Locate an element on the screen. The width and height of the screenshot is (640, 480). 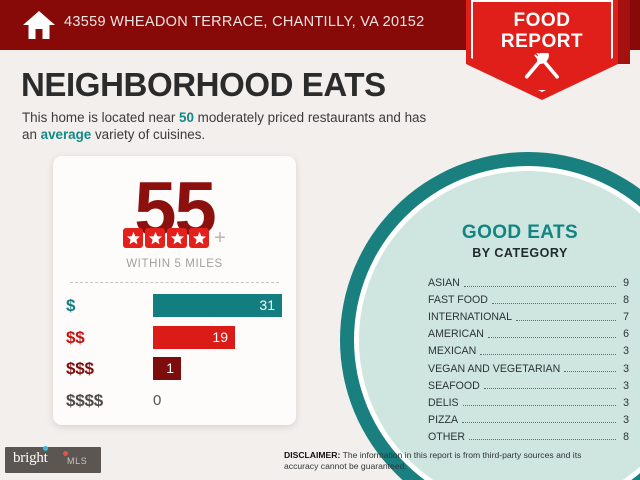
food-report-badge: FOOD REPORT is located at coordinates (548, 50).